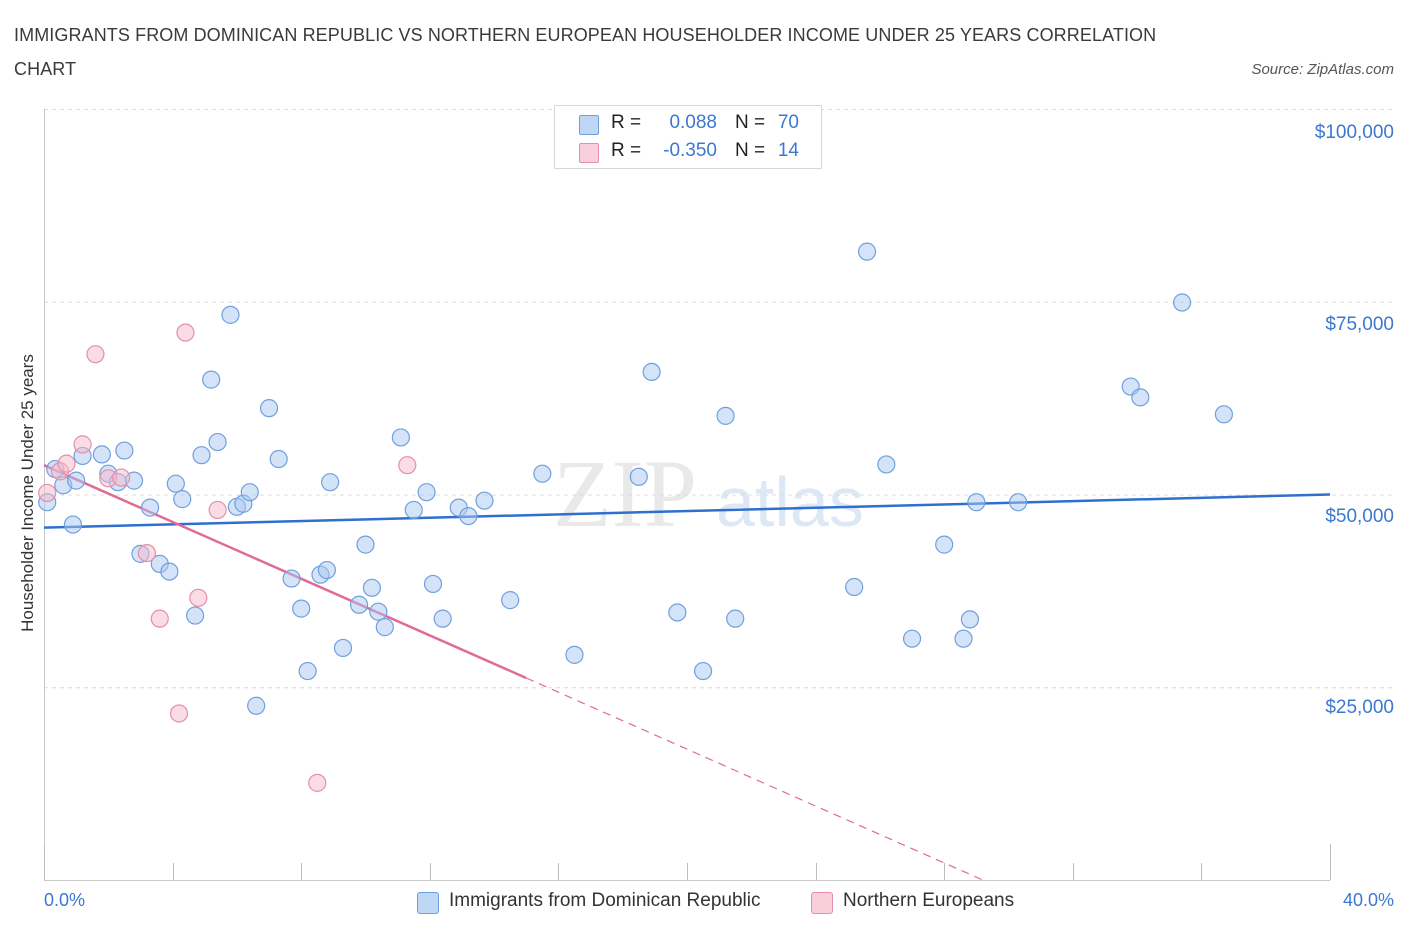 This screenshot has height=930, width=1406. What do you see at coordinates (688, 137) in the screenshot?
I see `correlation-stats-box: R = 0.088 N = 70 R = -0.350 N = 14` at bounding box center [688, 137].